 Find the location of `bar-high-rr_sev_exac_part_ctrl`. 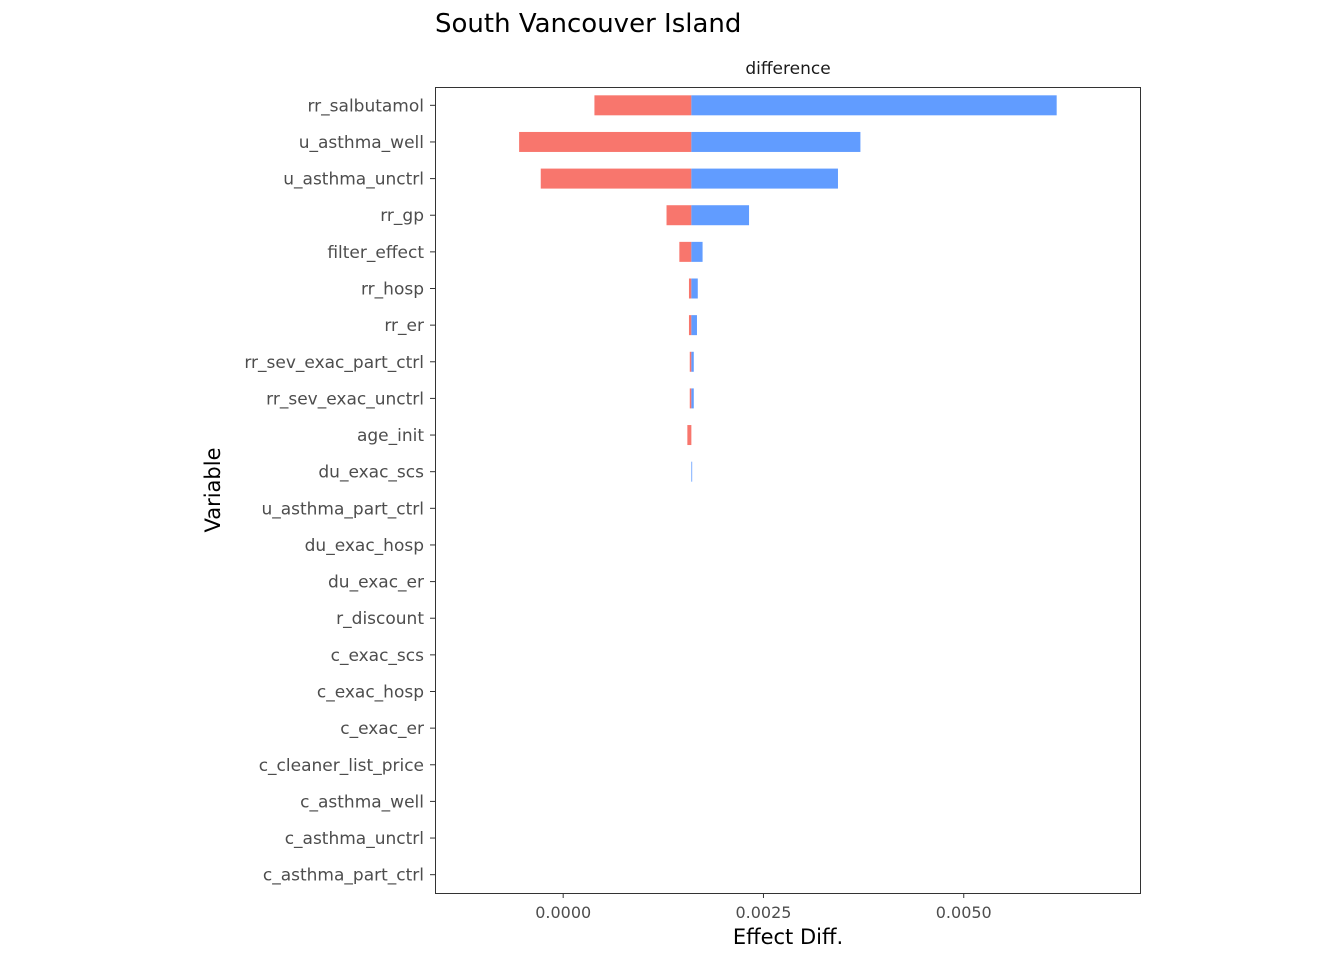

bar-high-rr_sev_exac_part_ctrl is located at coordinates (692, 361).